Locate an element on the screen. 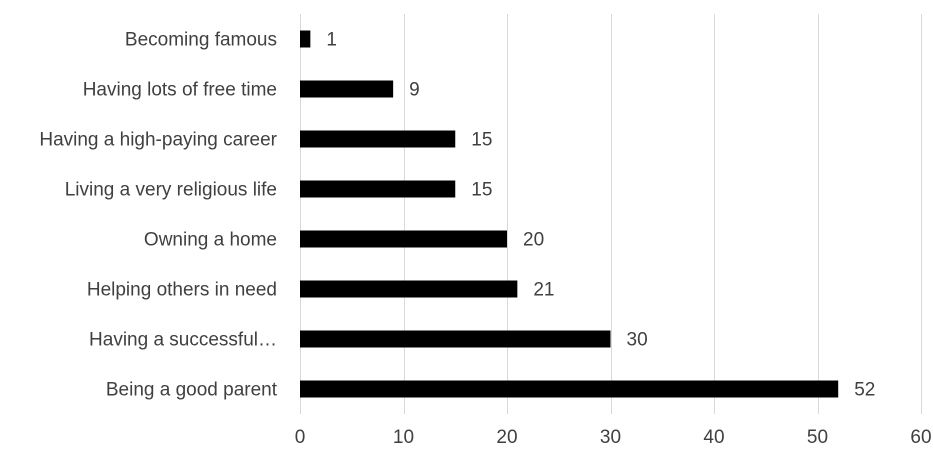 This screenshot has height=452, width=933. category-label-6: Helping others in need is located at coordinates (182, 290).